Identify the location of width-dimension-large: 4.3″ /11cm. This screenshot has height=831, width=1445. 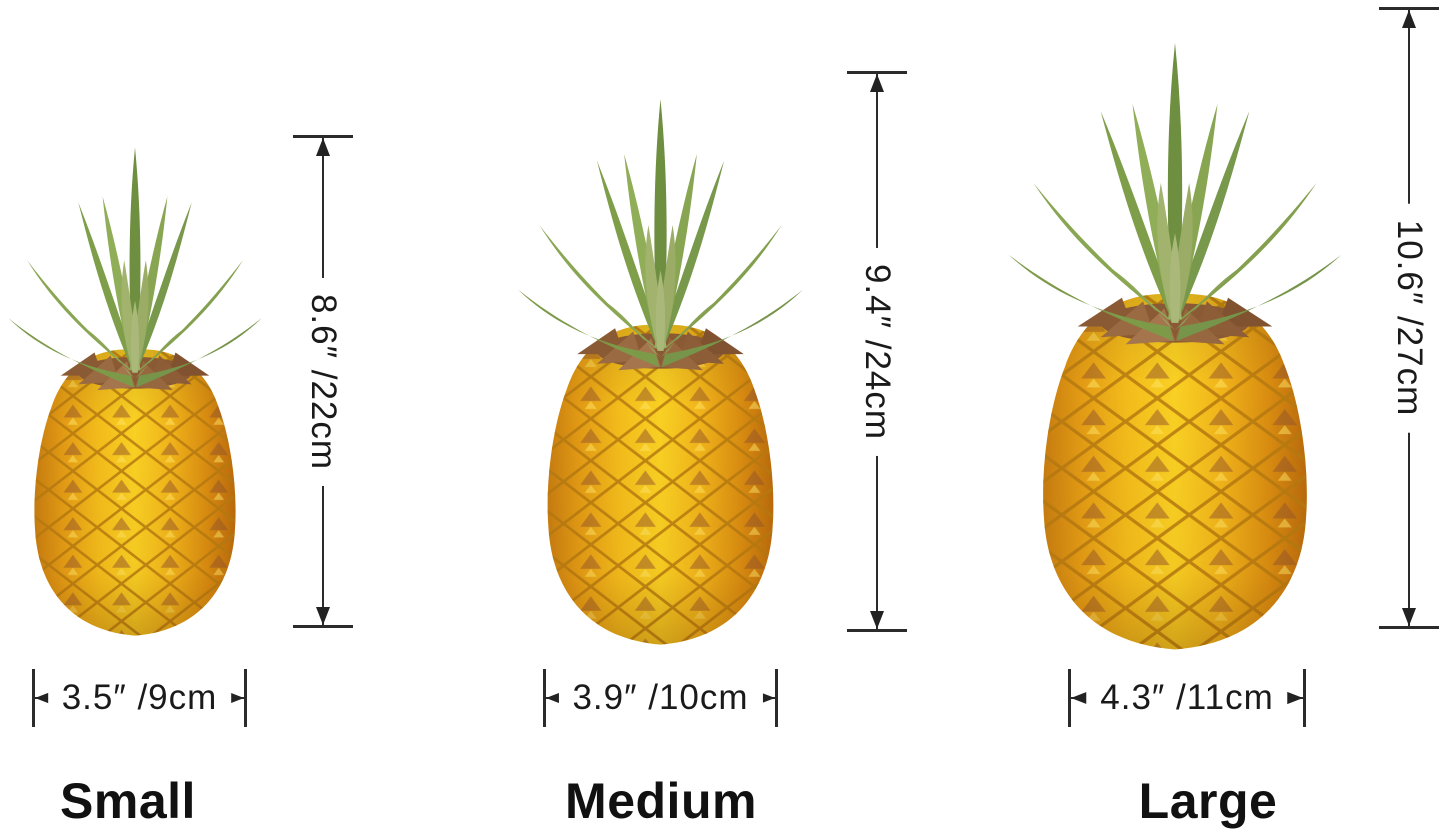
(1187, 698).